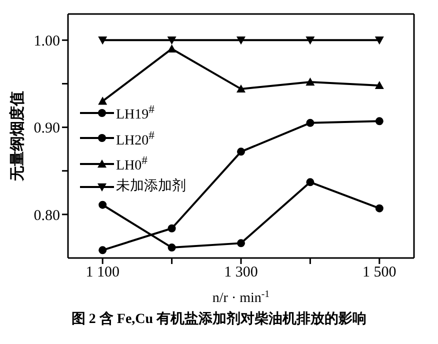  Describe the element at coordinates (241, 272) in the screenshot. I see `x-tick-label: 1 300` at that location.